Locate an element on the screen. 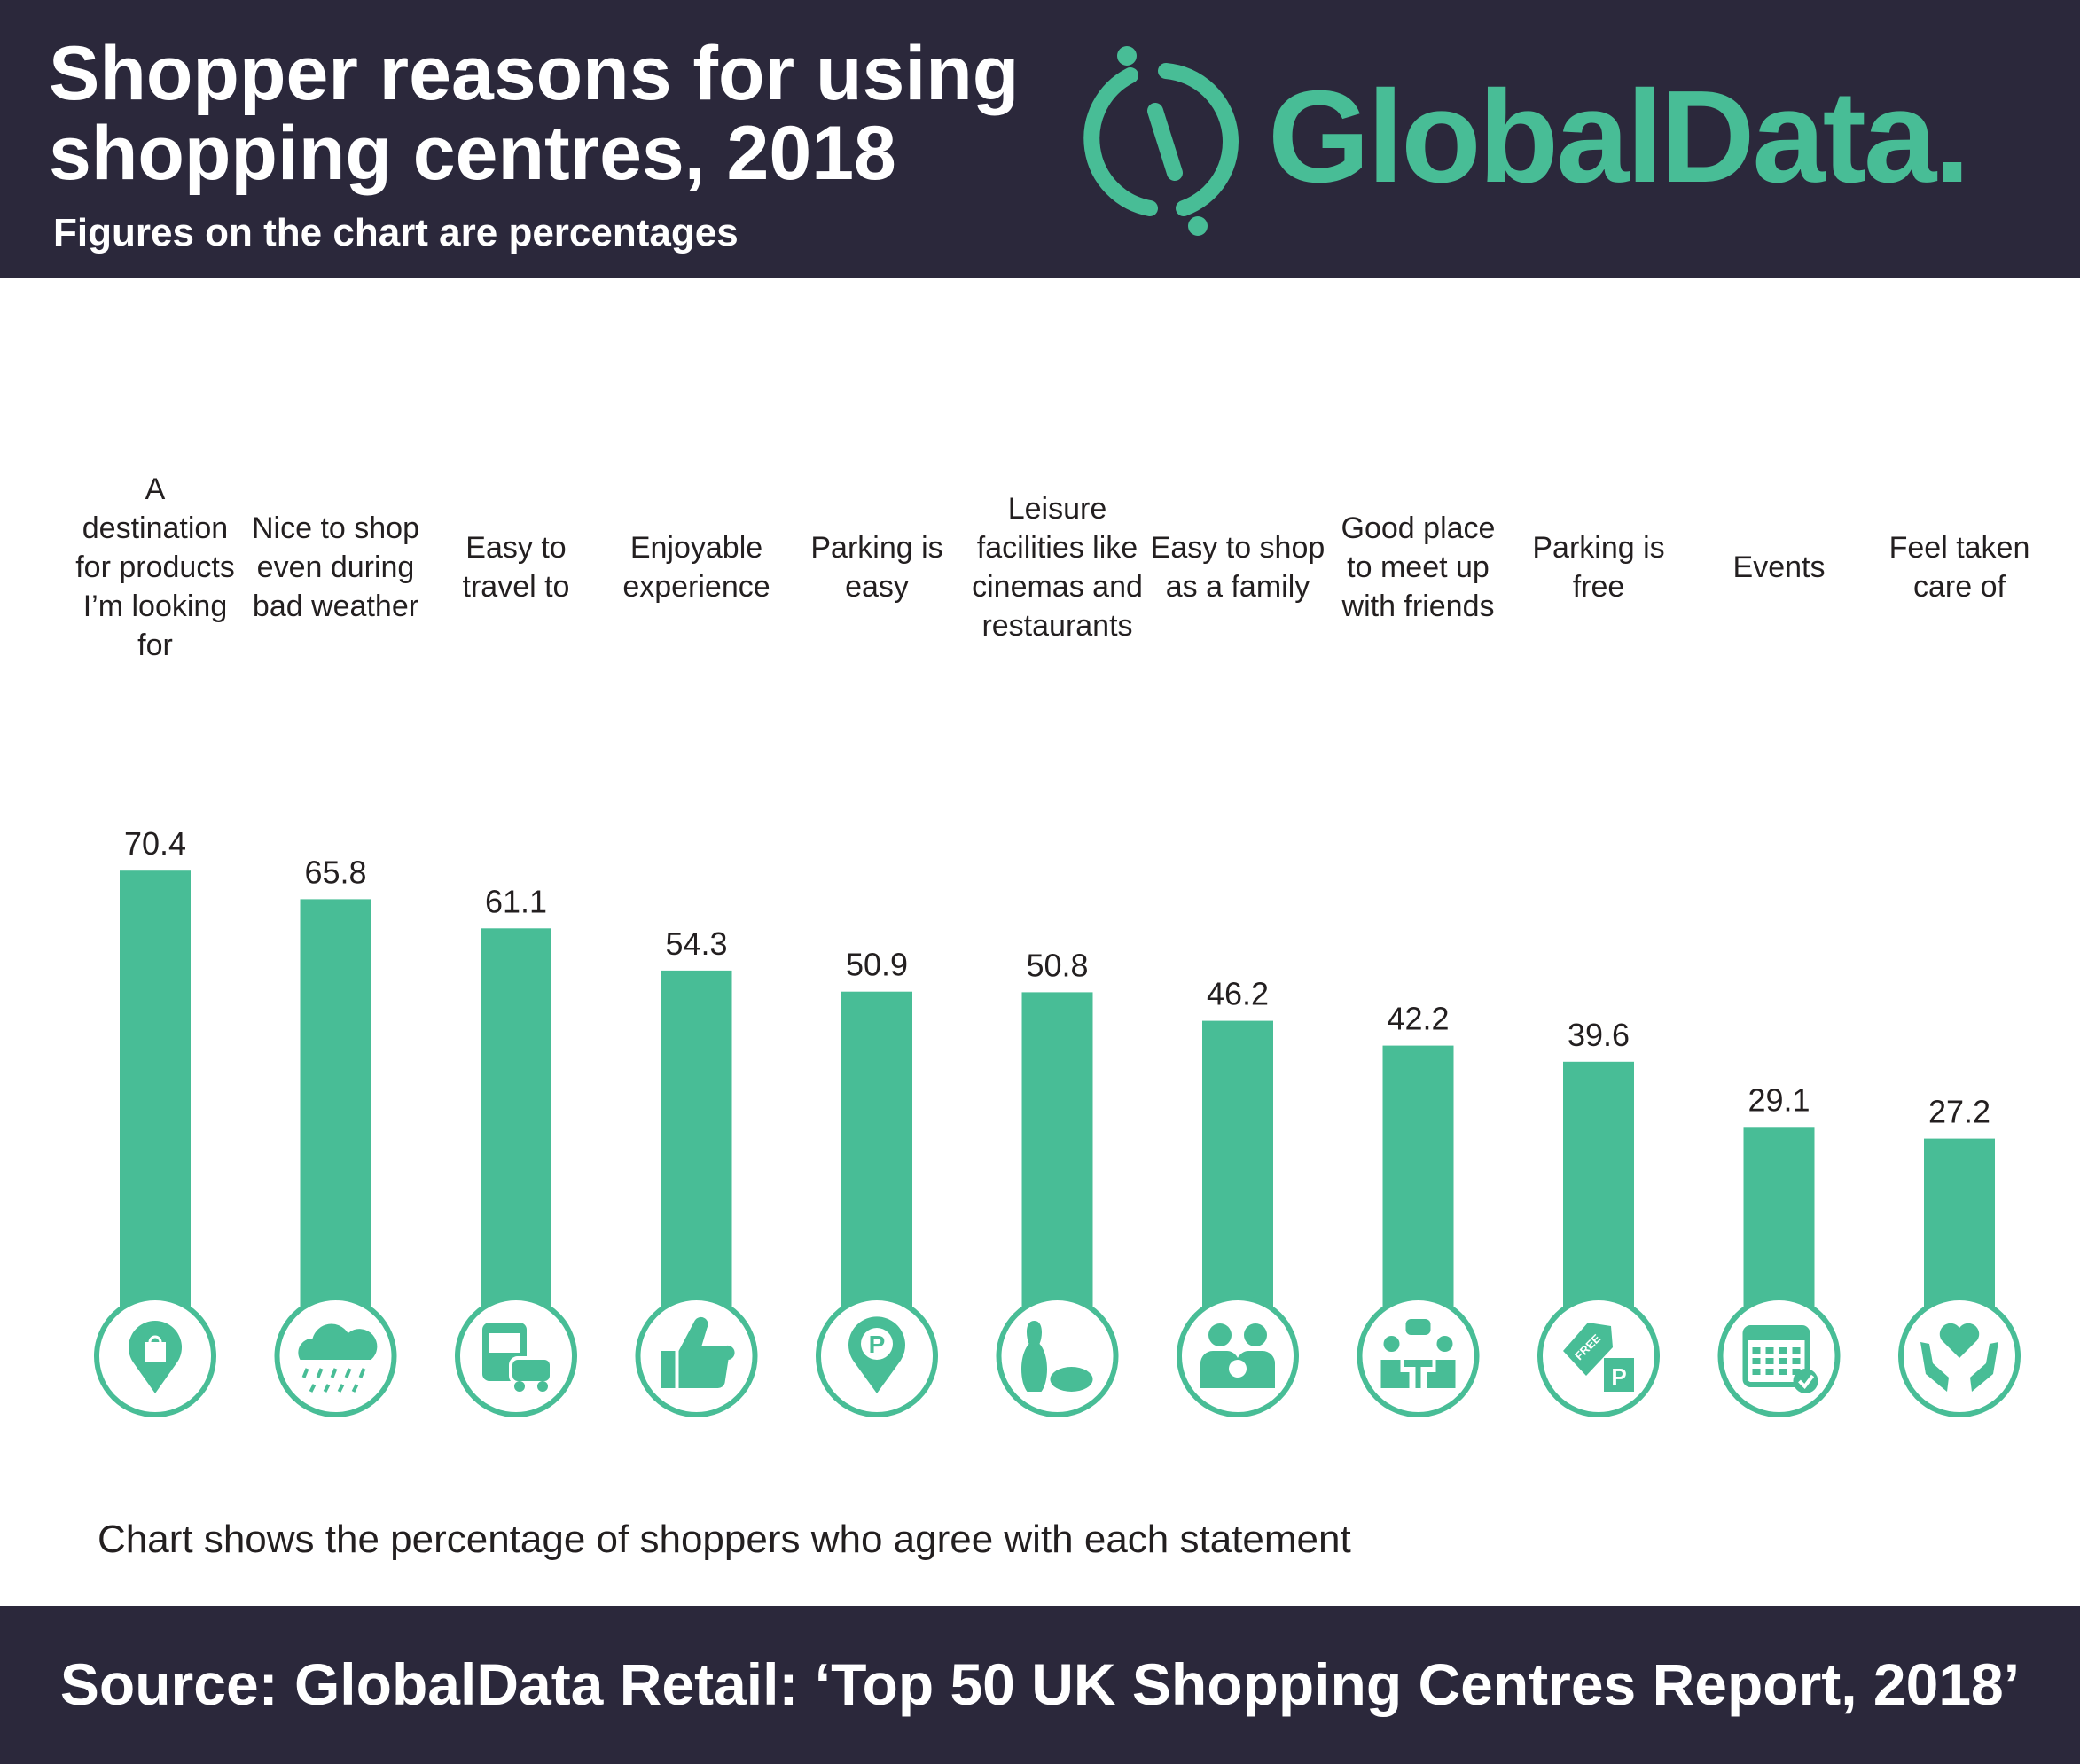  rain-cloud-icon is located at coordinates (338, 1358).